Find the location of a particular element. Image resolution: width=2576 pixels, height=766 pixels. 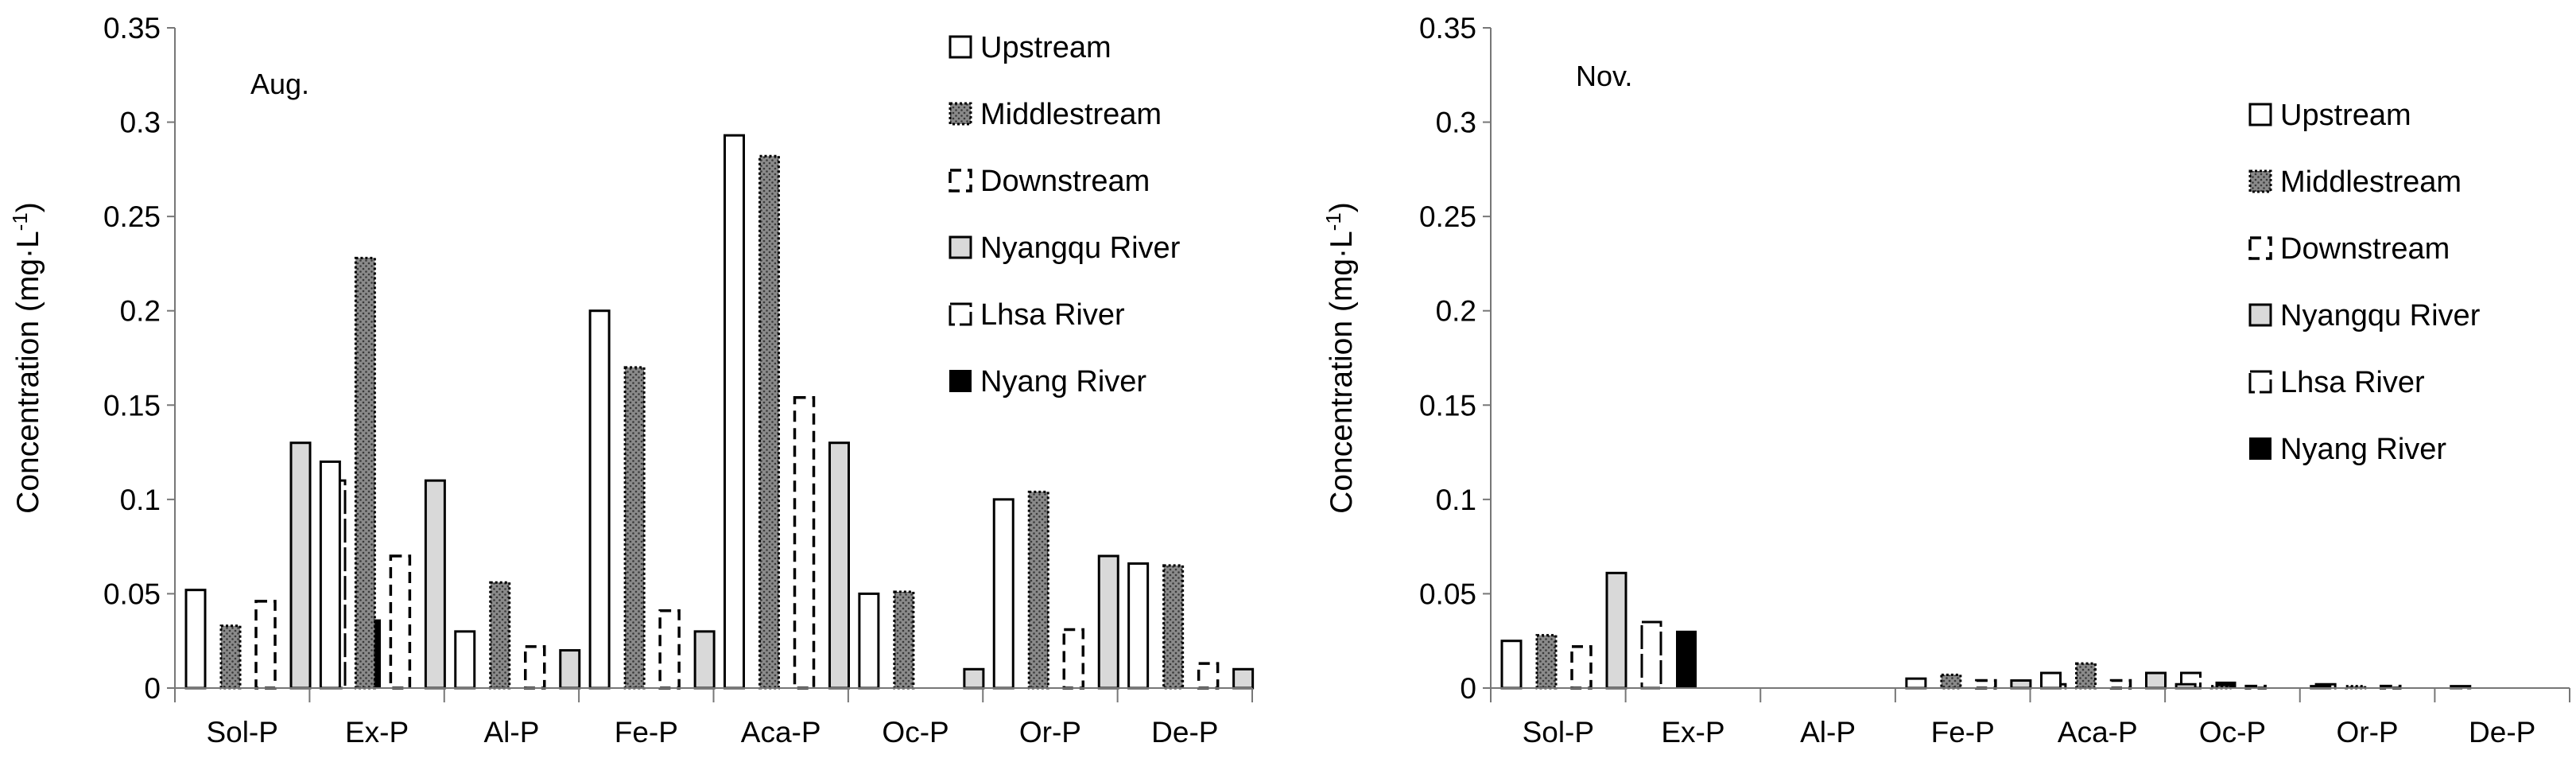

bar-middlestream-ex-p is located at coordinates (365, 473).